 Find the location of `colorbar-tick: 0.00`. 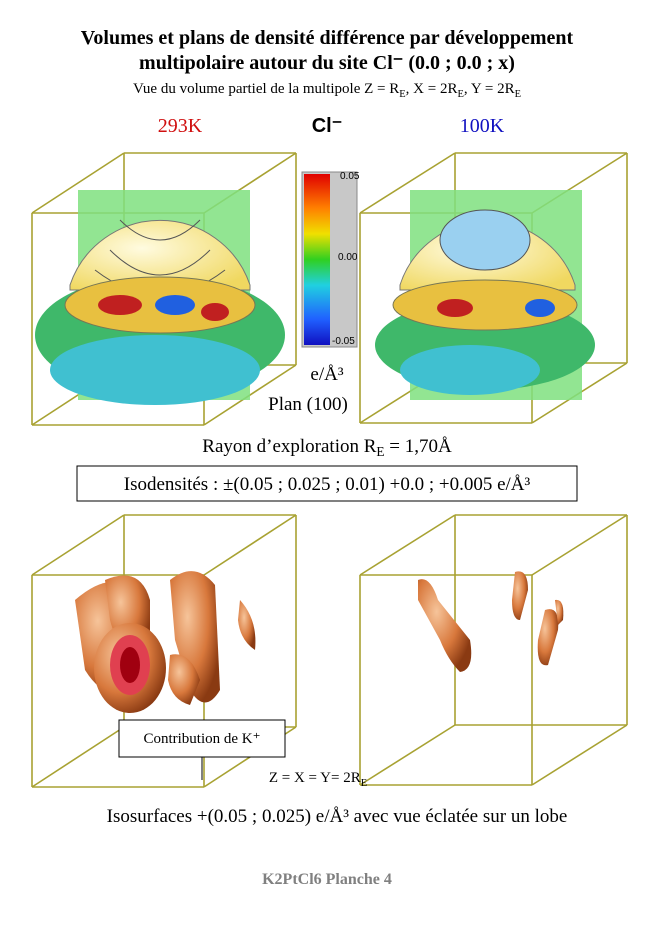

colorbar-tick: 0.00 is located at coordinates (348, 257).